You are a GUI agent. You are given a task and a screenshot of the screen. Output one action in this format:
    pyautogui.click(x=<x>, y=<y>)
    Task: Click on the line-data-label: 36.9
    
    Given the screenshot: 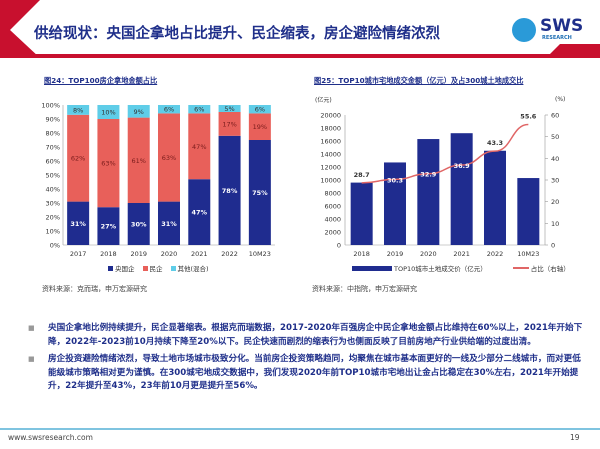 What is the action you would take?
    pyautogui.click(x=462, y=166)
    